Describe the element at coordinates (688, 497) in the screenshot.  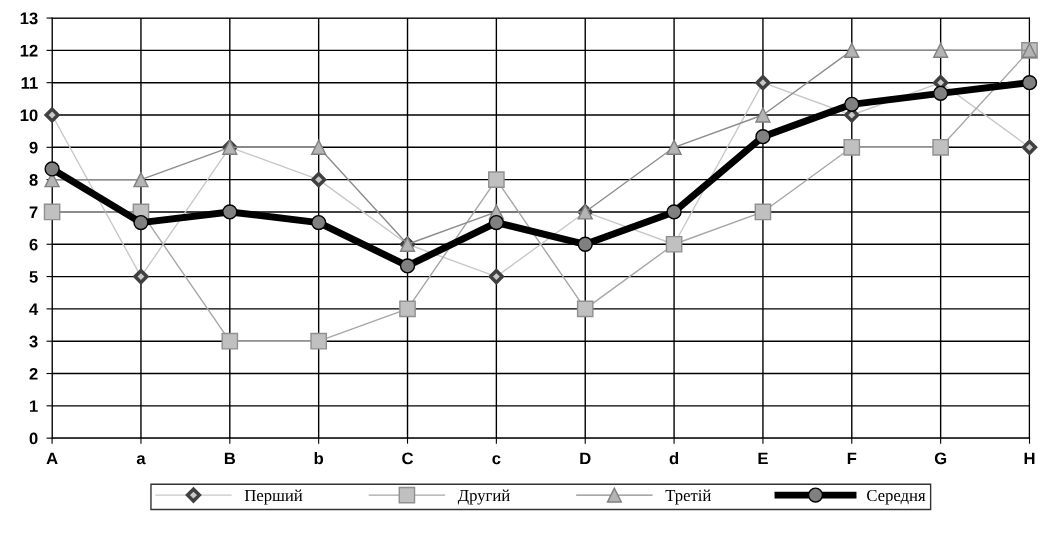
I see `legend-label: Третій` at that location.